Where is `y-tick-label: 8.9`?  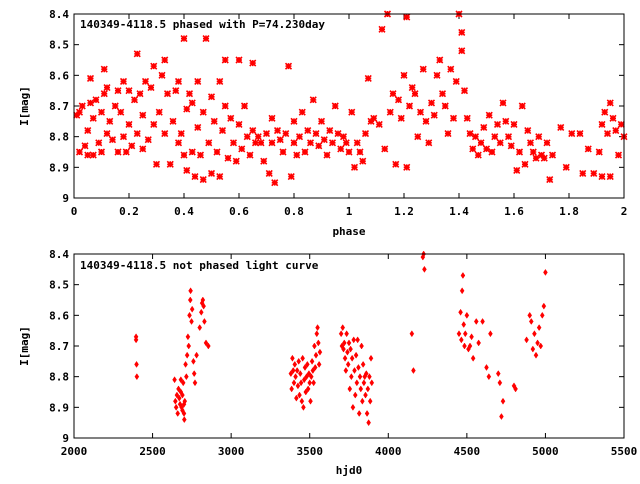
y-tick-label: 8.9 is located at coordinates (59, 407).